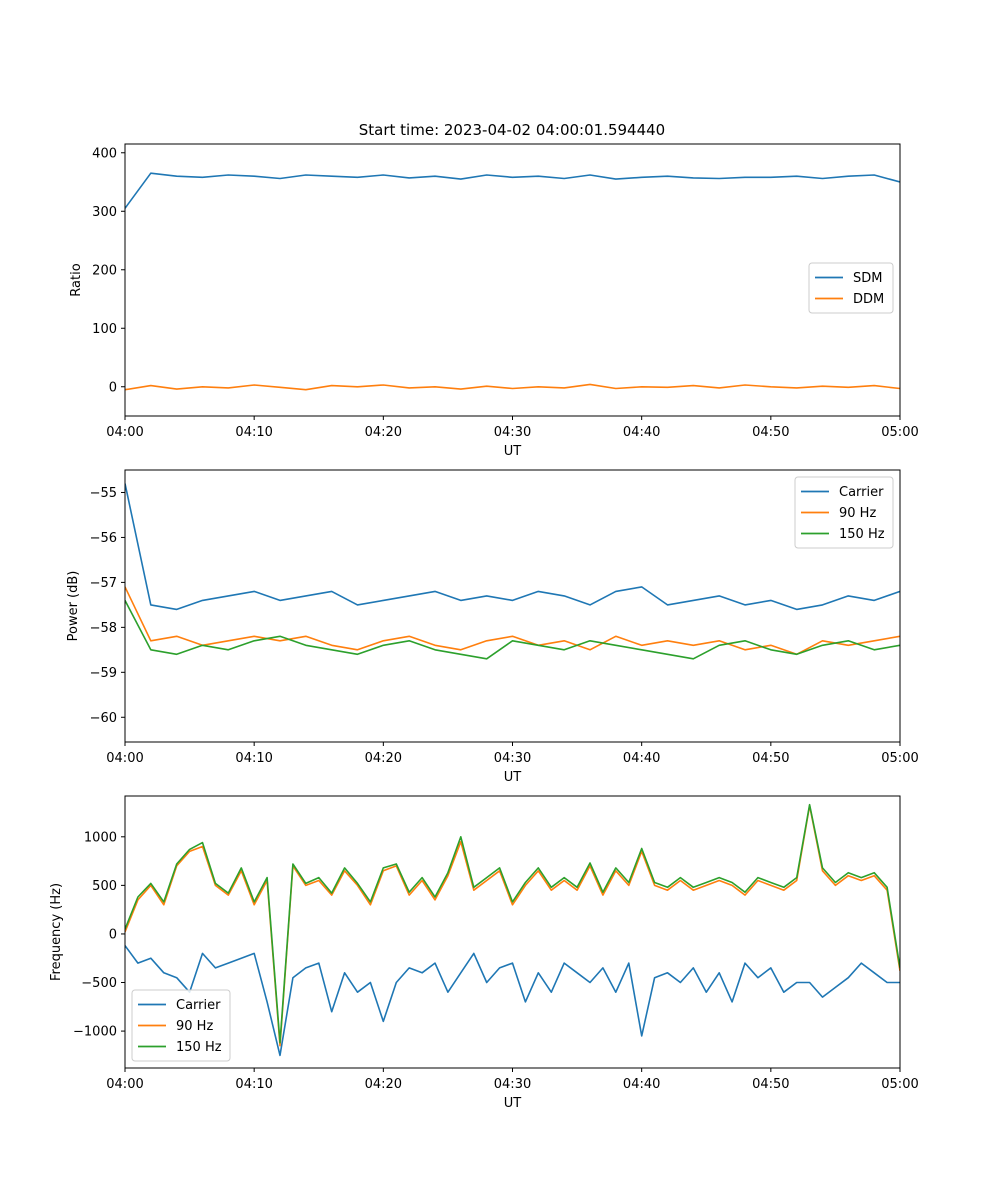  What do you see at coordinates (868, 299) in the screenshot?
I see `legend-label: DDM` at bounding box center [868, 299].